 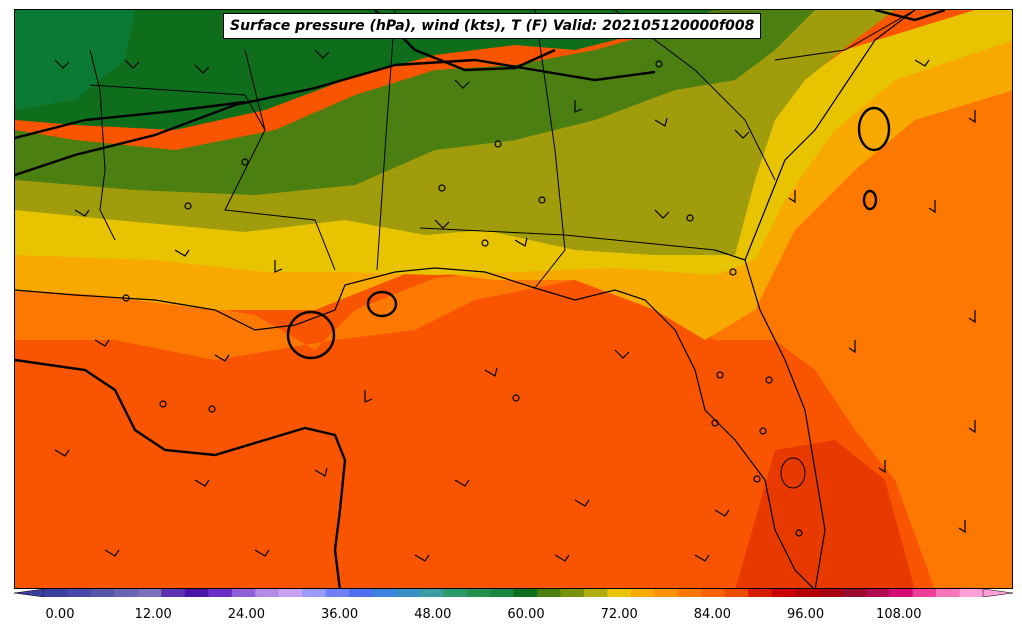 What do you see at coordinates (29, 593) in the screenshot?
I see `colorbar-extend-low` at bounding box center [29, 593].